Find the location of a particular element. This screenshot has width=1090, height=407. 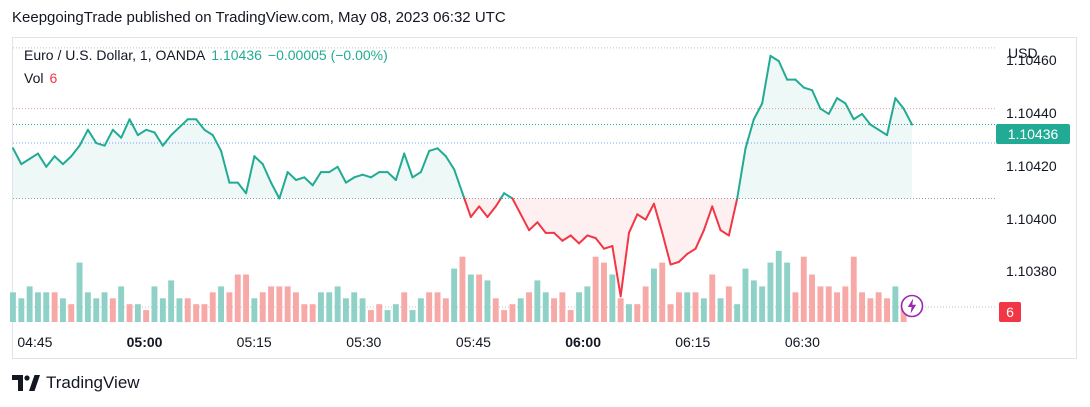

price-tick-label: 1.10420 is located at coordinates (1031, 165).